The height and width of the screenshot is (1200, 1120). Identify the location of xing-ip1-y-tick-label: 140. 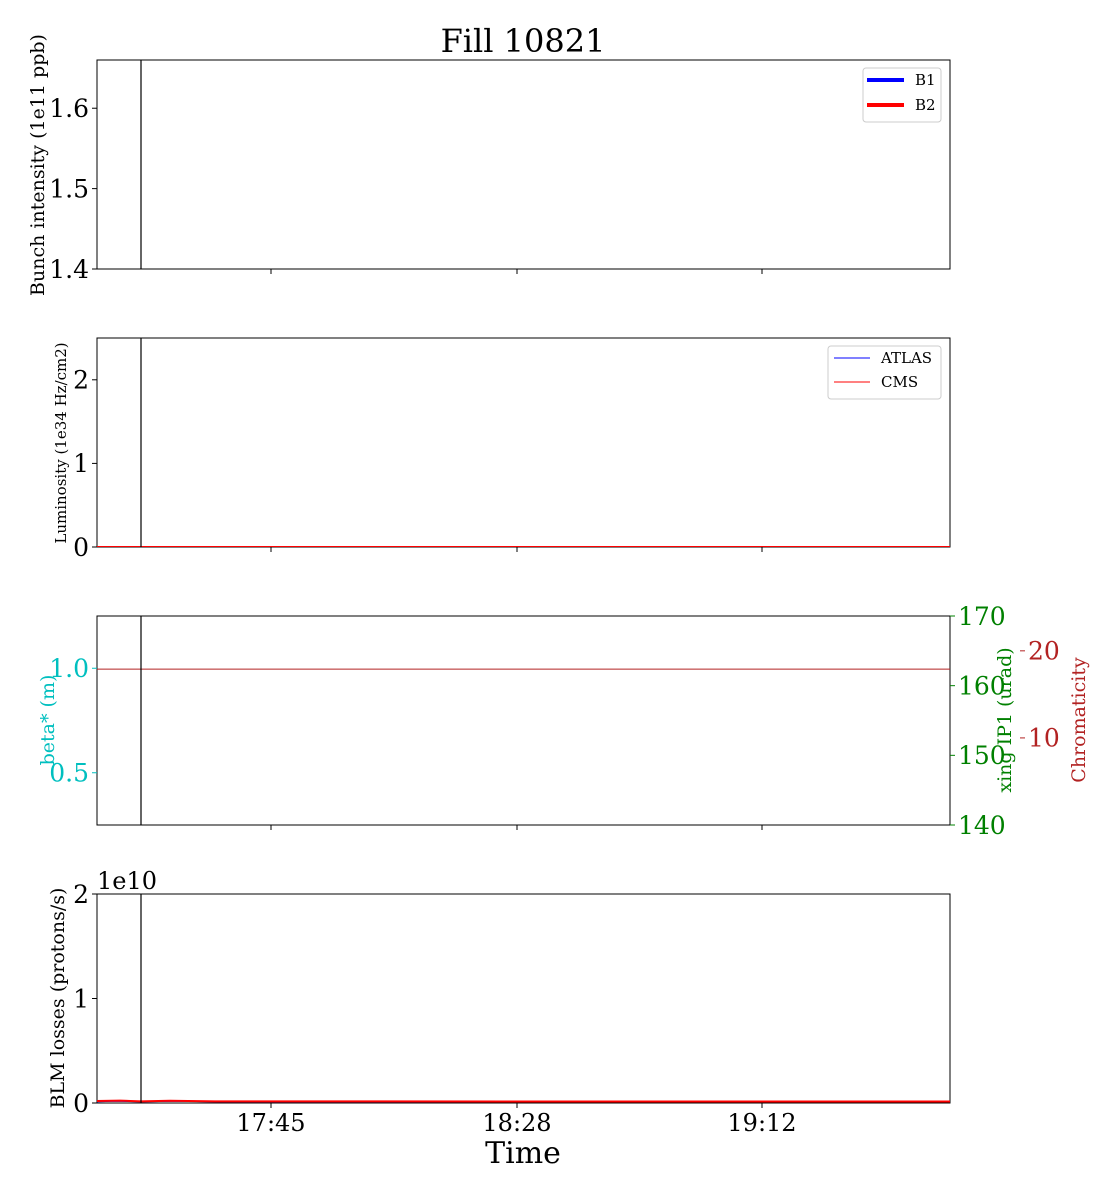
(982, 825).